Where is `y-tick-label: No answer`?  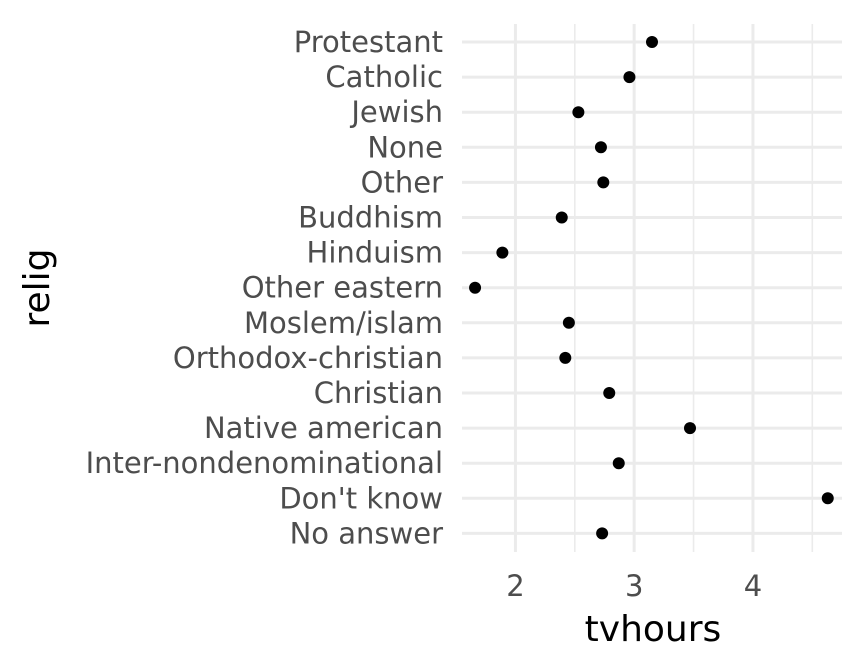 y-tick-label: No answer is located at coordinates (366, 533).